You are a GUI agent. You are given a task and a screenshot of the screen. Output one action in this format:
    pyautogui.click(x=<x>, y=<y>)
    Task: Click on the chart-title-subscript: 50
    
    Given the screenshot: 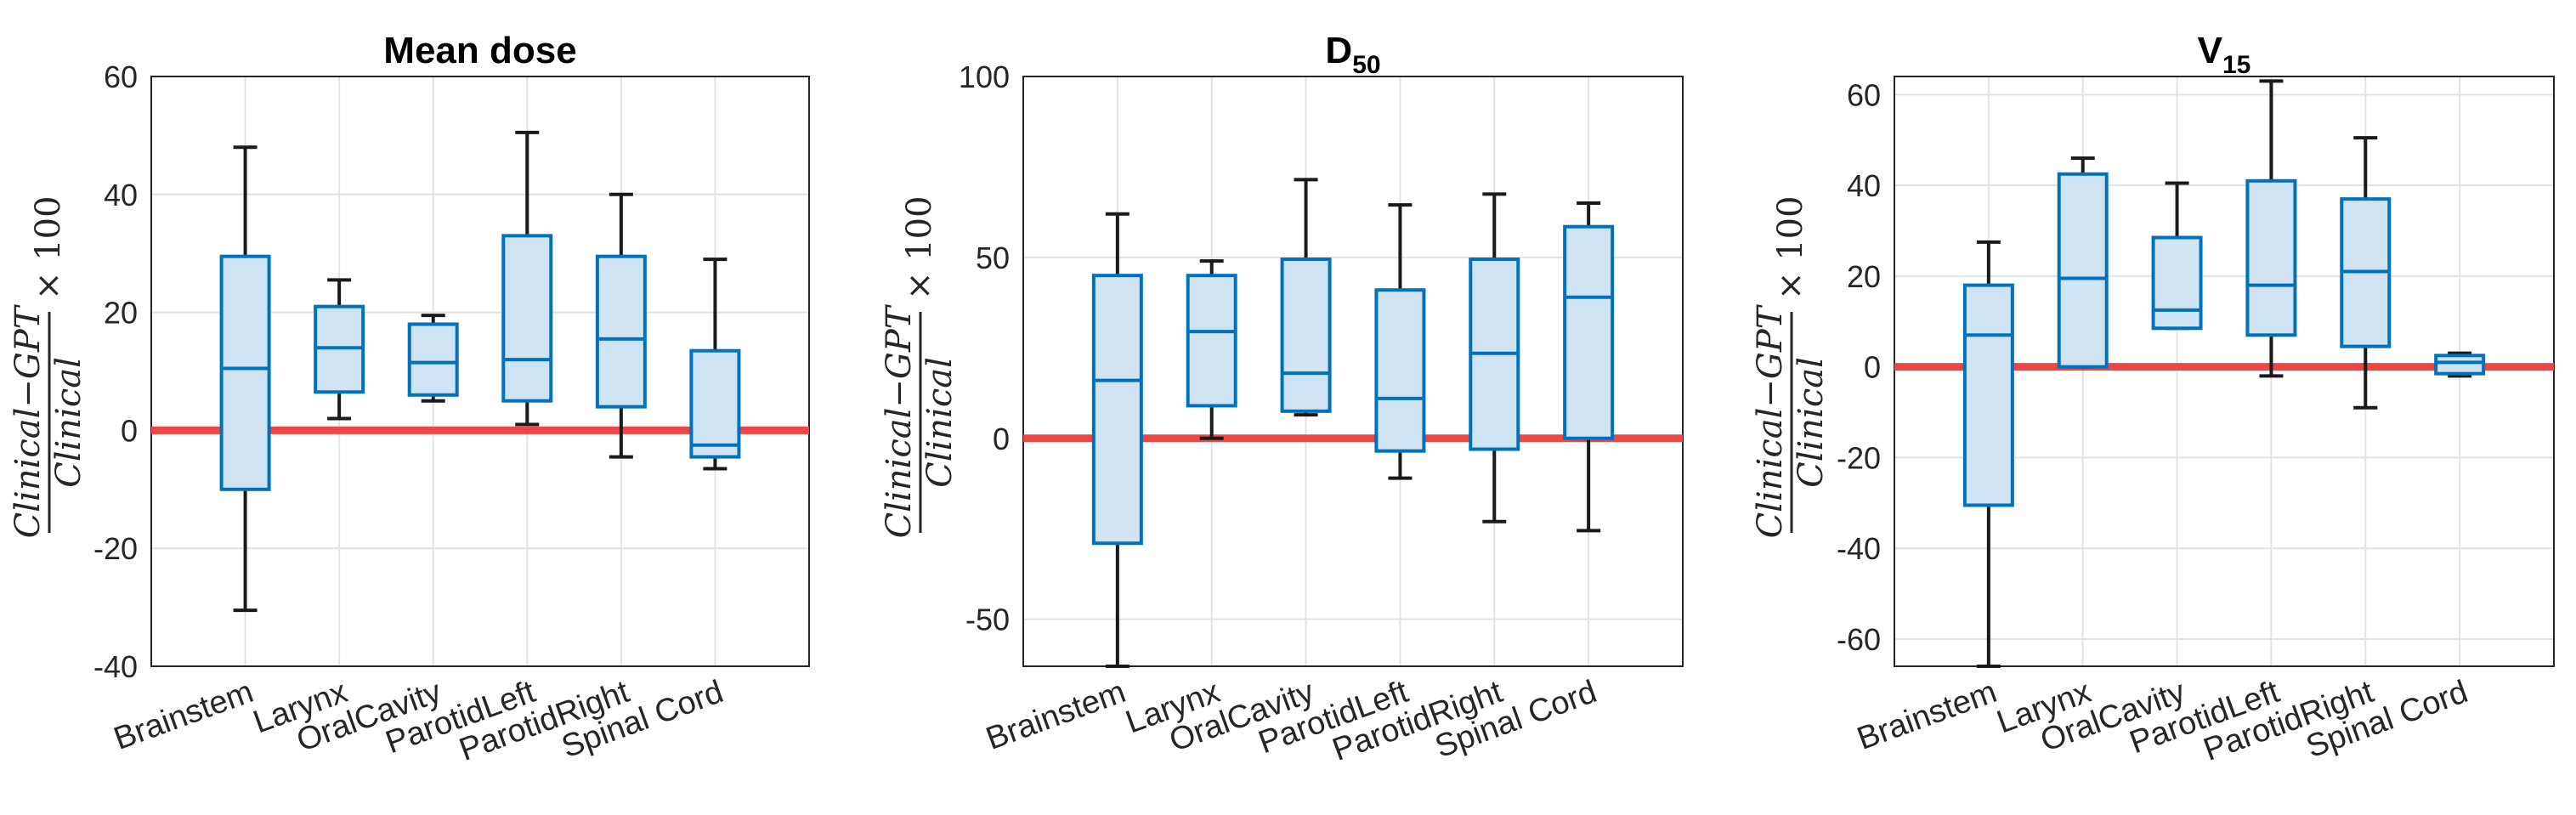 What is the action you would take?
    pyautogui.click(x=1366, y=65)
    